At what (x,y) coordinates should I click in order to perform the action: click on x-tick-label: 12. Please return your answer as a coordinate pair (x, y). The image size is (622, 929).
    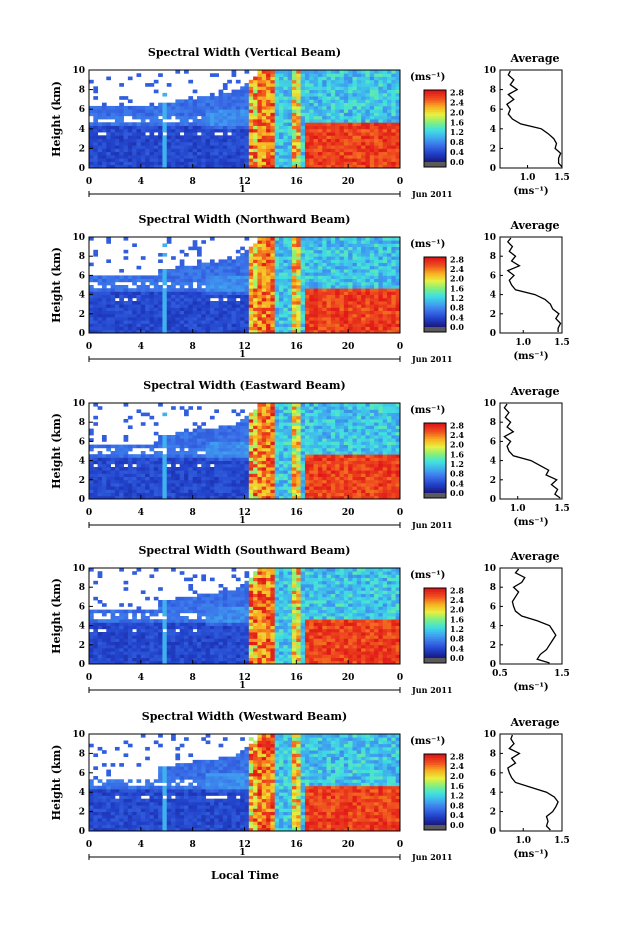
    Looking at the image, I should click on (244, 347).